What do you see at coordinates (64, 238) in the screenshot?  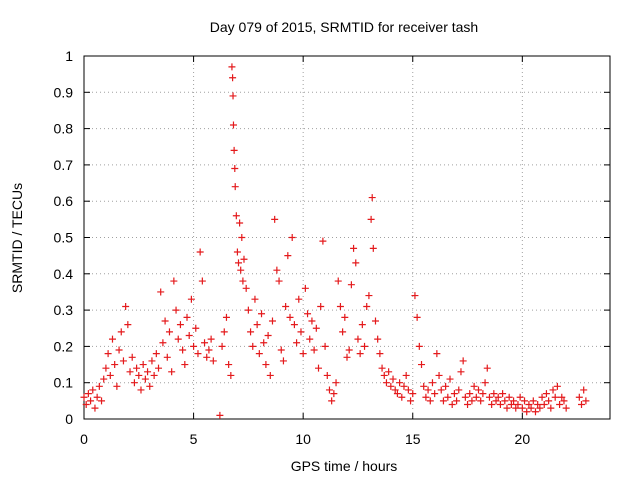 I see `y-tick-label: 0.5` at bounding box center [64, 238].